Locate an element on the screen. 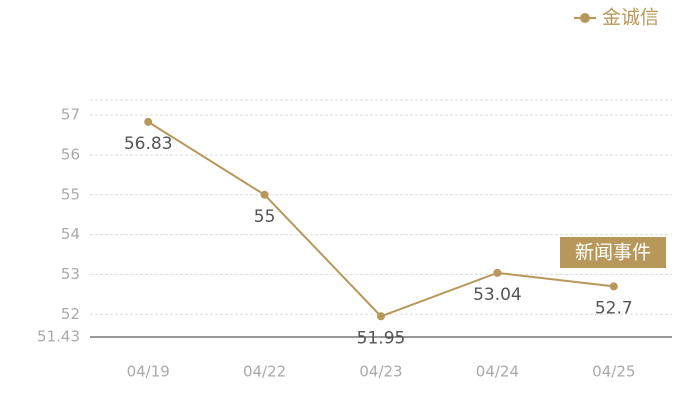 This screenshot has height=400, width=700. annotation-box is located at coordinates (613, 252).